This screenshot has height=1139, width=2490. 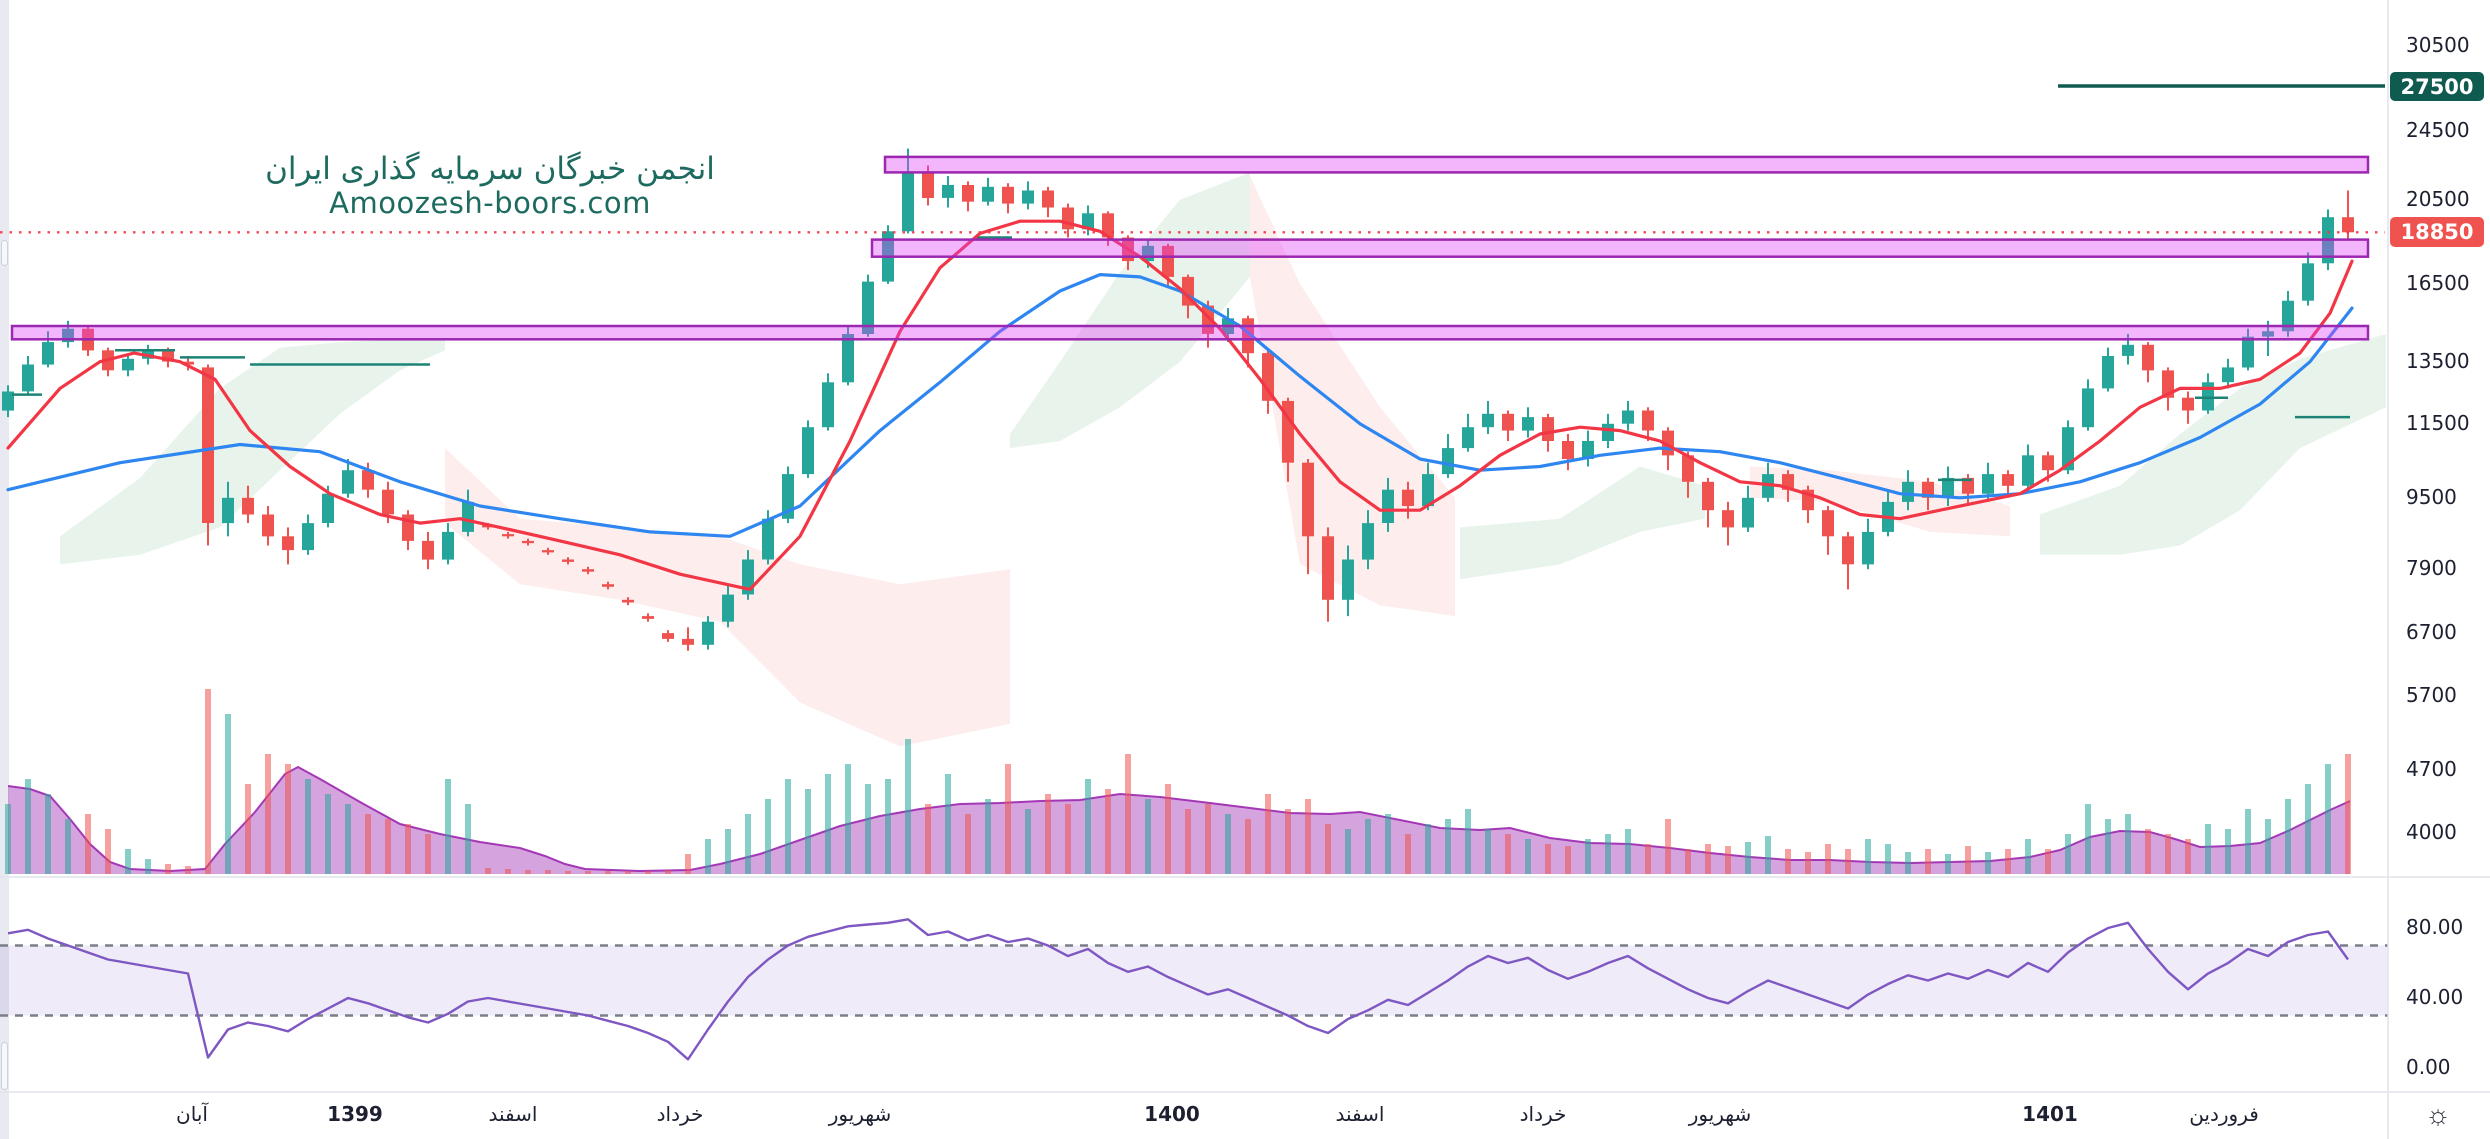 I want to click on last-price-badge: 18850, so click(x=2437, y=232).